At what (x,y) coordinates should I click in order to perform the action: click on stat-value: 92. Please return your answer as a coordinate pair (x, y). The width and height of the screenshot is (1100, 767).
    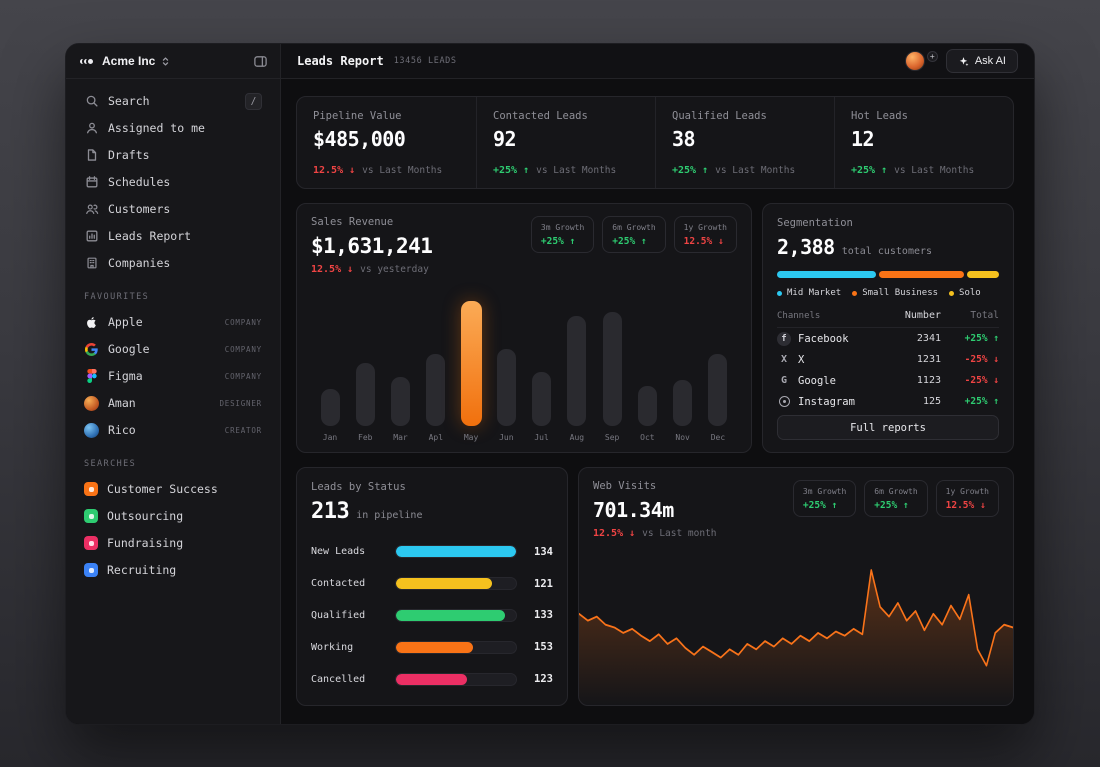
    Looking at the image, I should click on (505, 139).